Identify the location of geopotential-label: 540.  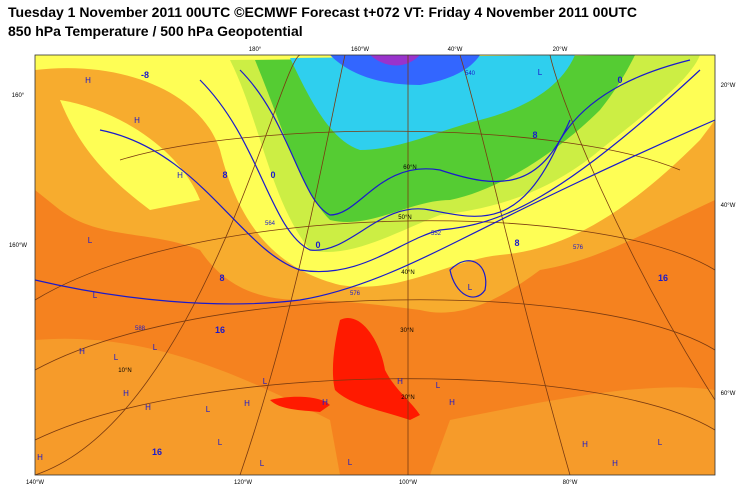
(470, 74).